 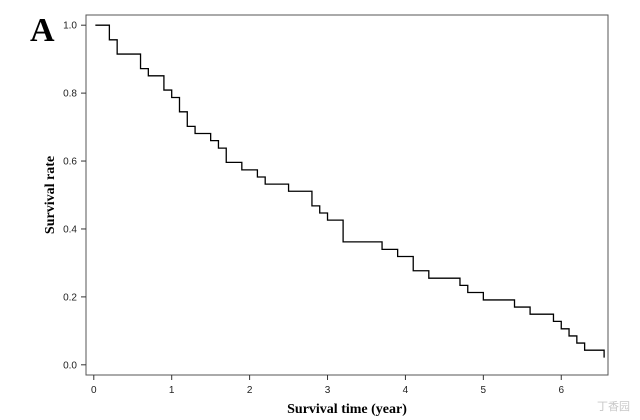 I want to click on x-tick-label: 2, so click(x=250, y=390).